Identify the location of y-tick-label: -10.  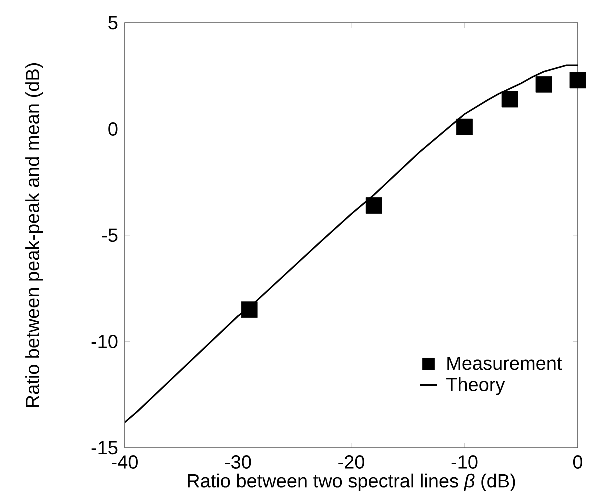
(105, 342).